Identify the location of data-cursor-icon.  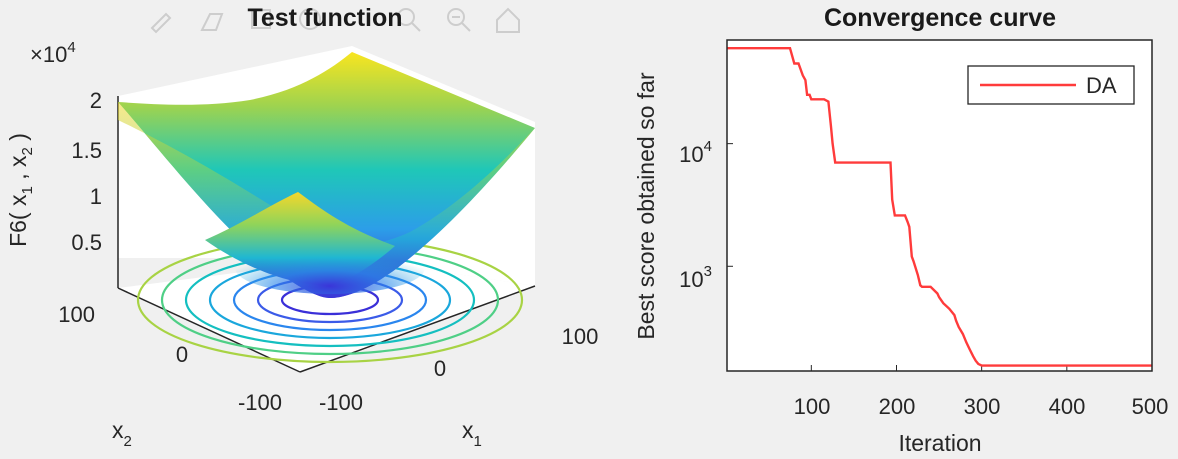
(261, 19).